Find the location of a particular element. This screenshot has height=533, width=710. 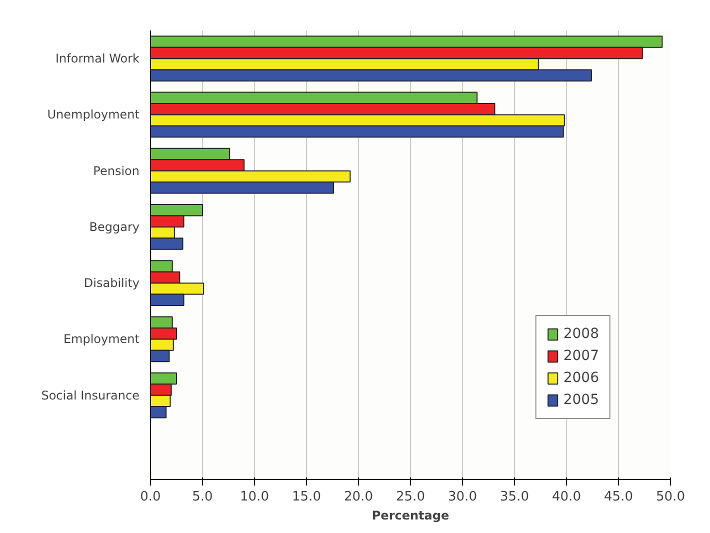

x-tick-label: 30.0 is located at coordinates (462, 497).